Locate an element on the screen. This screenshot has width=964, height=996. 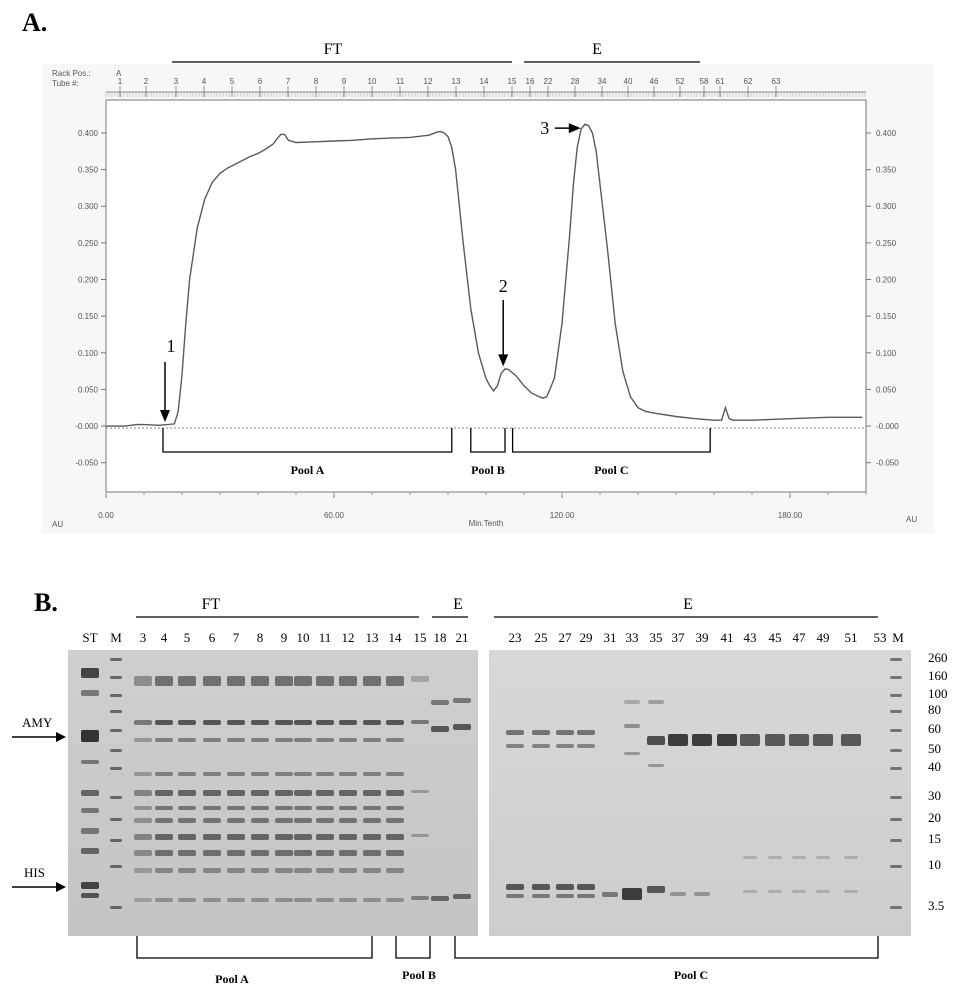
tube-number: 12 is located at coordinates (428, 81).